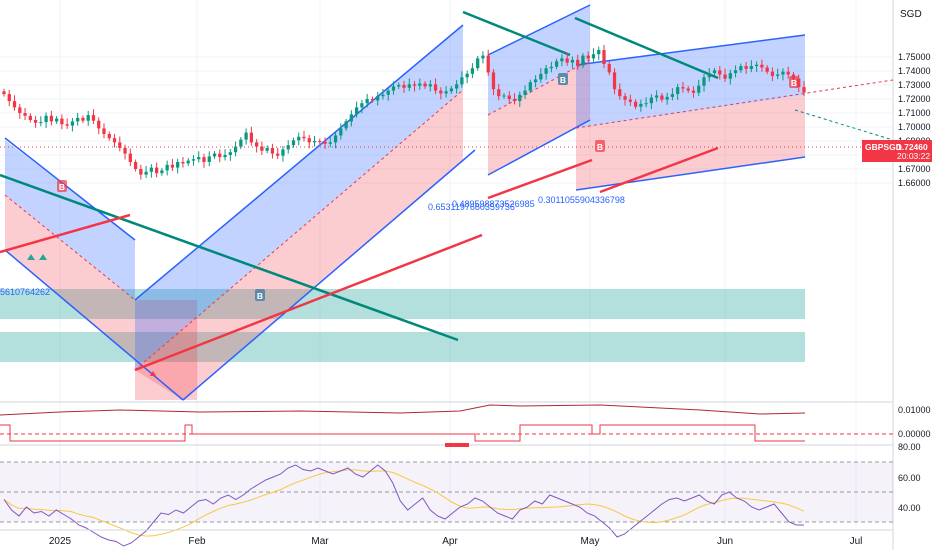 The height and width of the screenshot is (550, 932). What do you see at coordinates (914, 183) in the screenshot?
I see `price-tick: 1.66000` at bounding box center [914, 183].